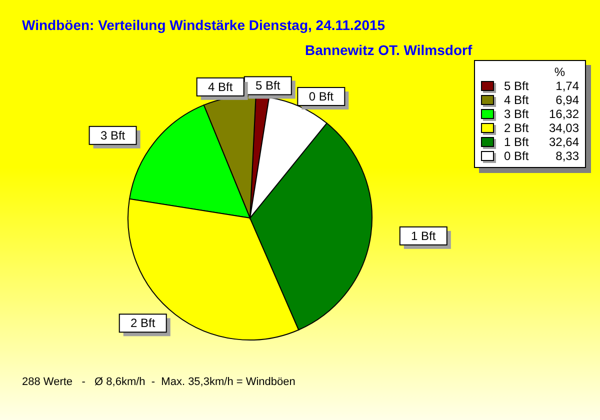  Describe the element at coordinates (566, 156) in the screenshot. I see `data-label: 8,33` at that location.